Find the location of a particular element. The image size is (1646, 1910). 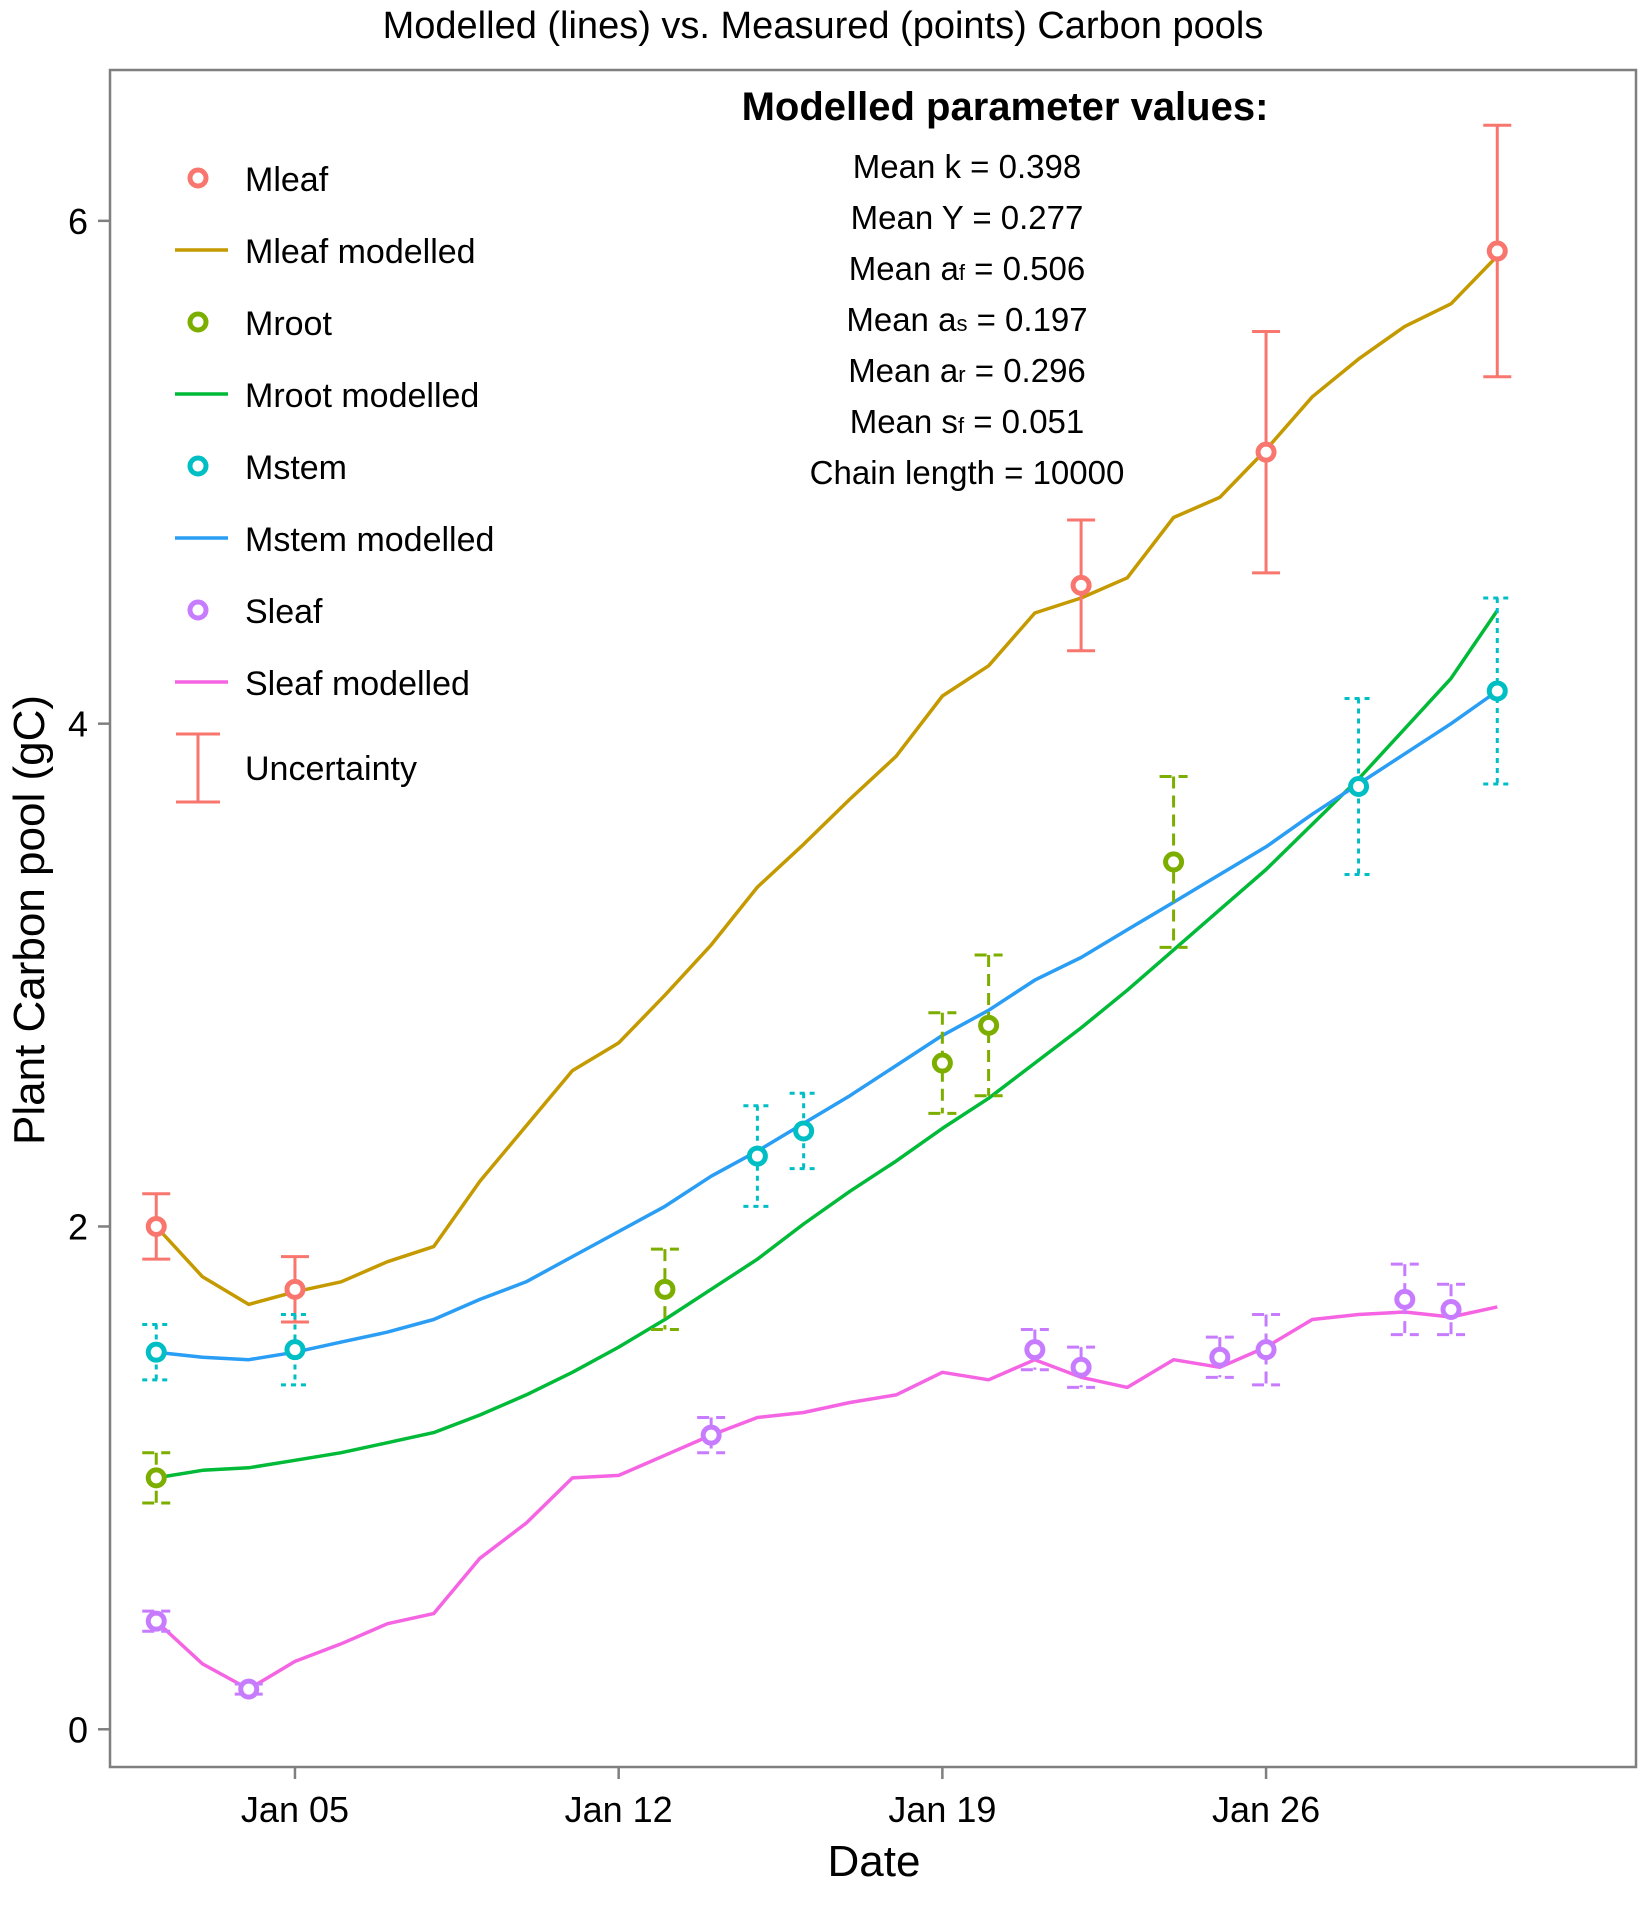

annotation-line: Mean Y = 0.277 is located at coordinates (967, 217).